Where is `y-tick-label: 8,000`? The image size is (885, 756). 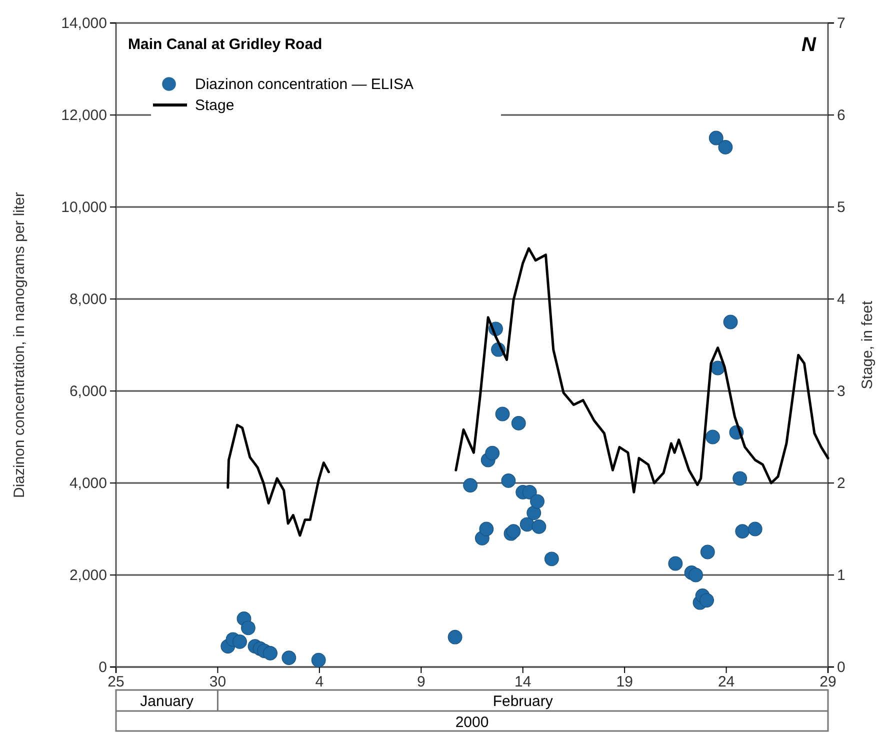 y-tick-label: 8,000 is located at coordinates (88, 299).